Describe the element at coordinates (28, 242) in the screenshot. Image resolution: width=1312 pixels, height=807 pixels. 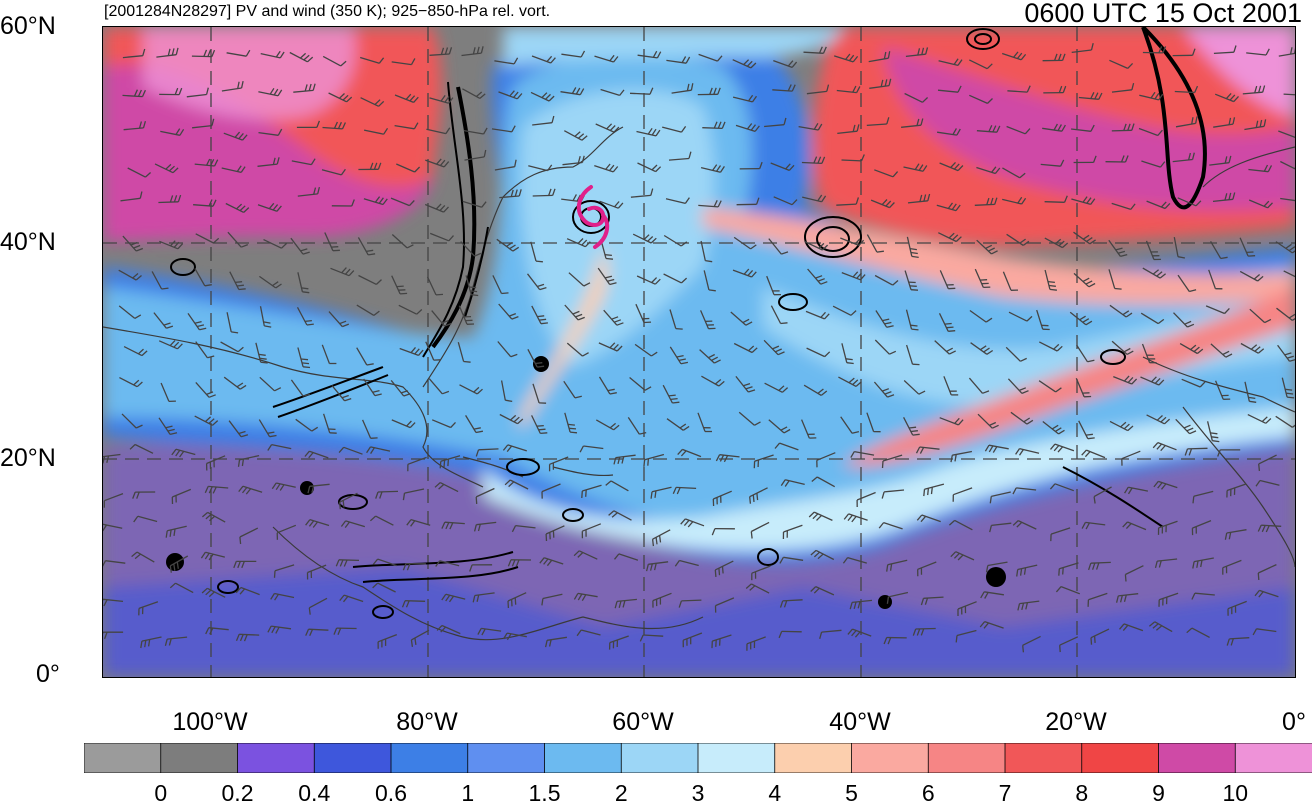
I see `lat-label-40n: 40°N` at that location.